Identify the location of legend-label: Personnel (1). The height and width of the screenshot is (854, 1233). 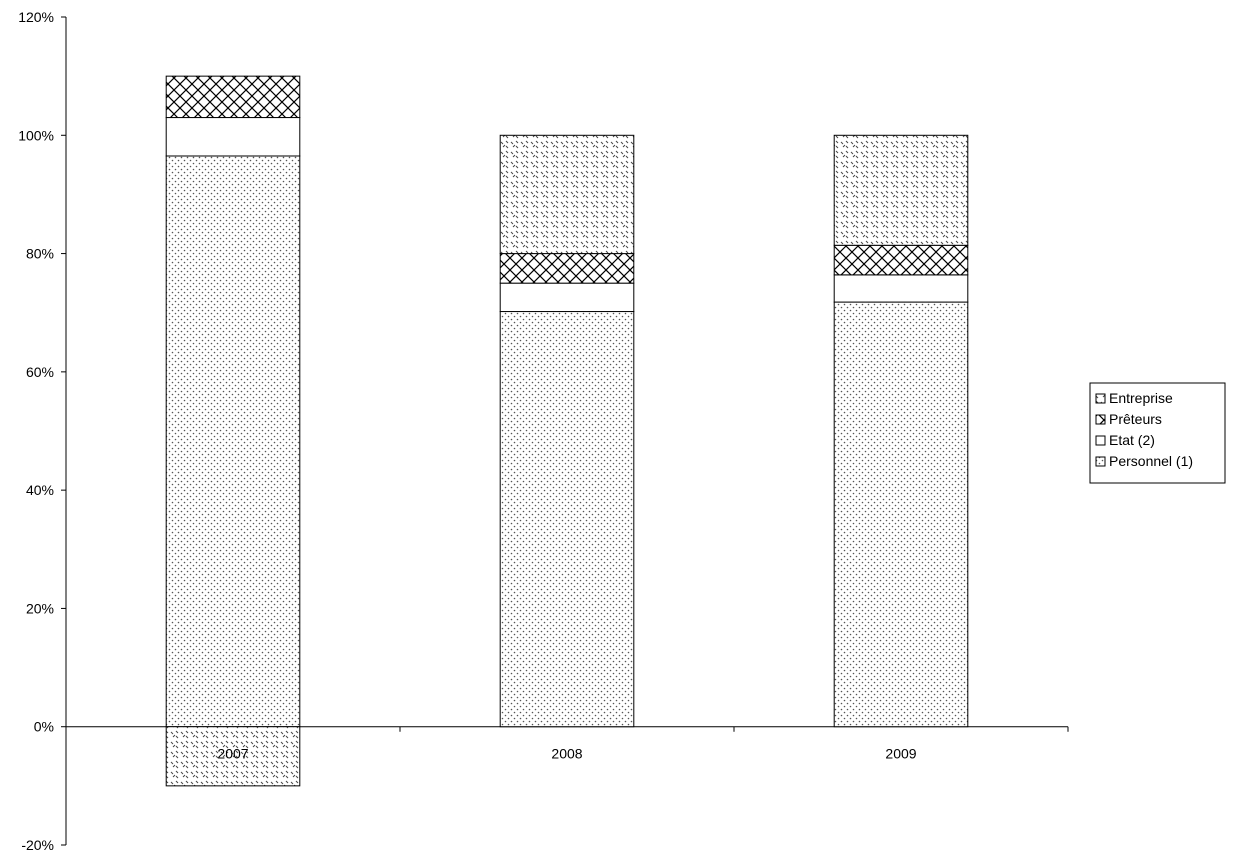
(1151, 461).